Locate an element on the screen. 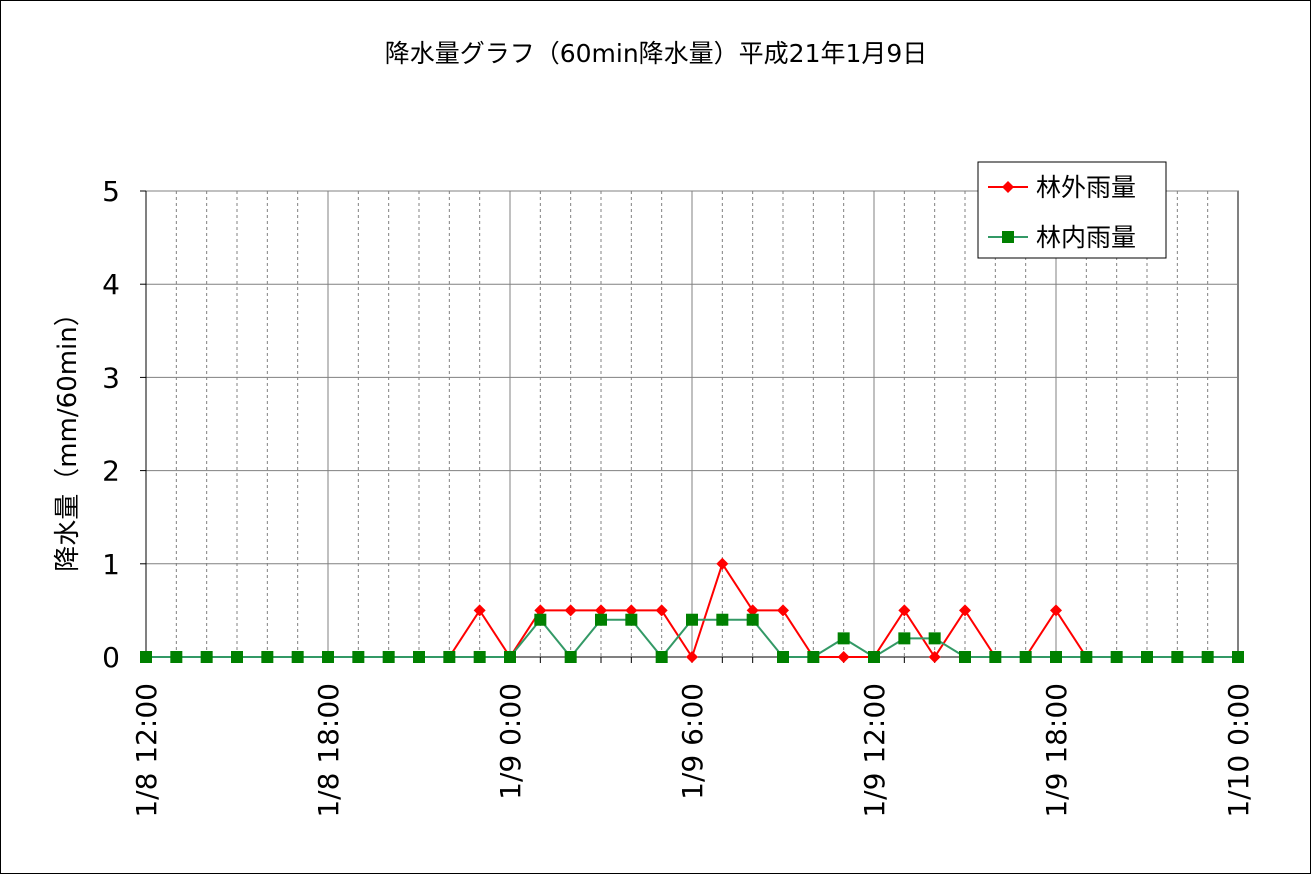 The height and width of the screenshot is (875, 1312). x-tick-label: 1/10 0:00 is located at coordinates (1238, 750).